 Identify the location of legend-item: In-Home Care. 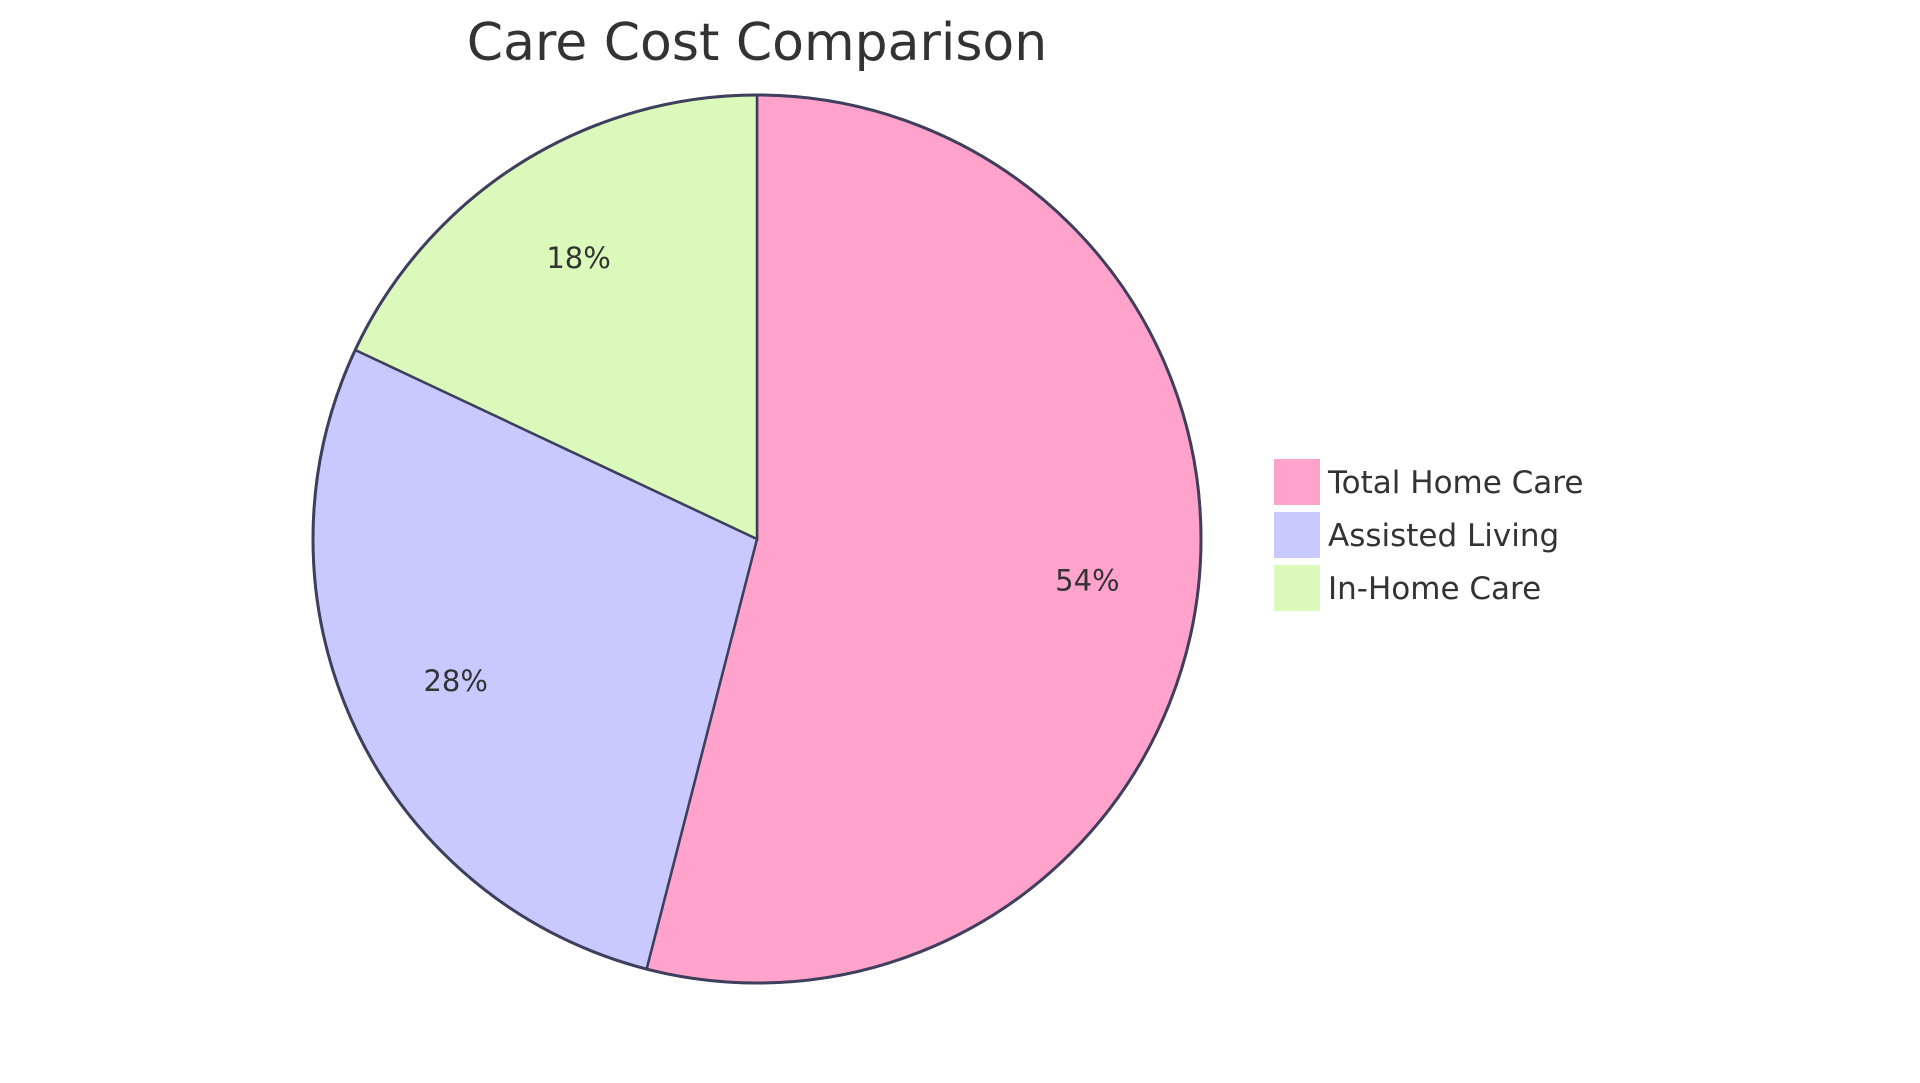
(1407, 588).